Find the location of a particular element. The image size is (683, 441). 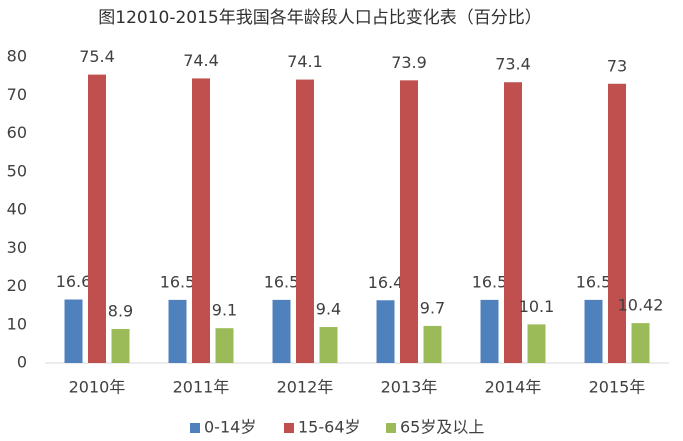

data-label: 10.1 is located at coordinates (537, 306).